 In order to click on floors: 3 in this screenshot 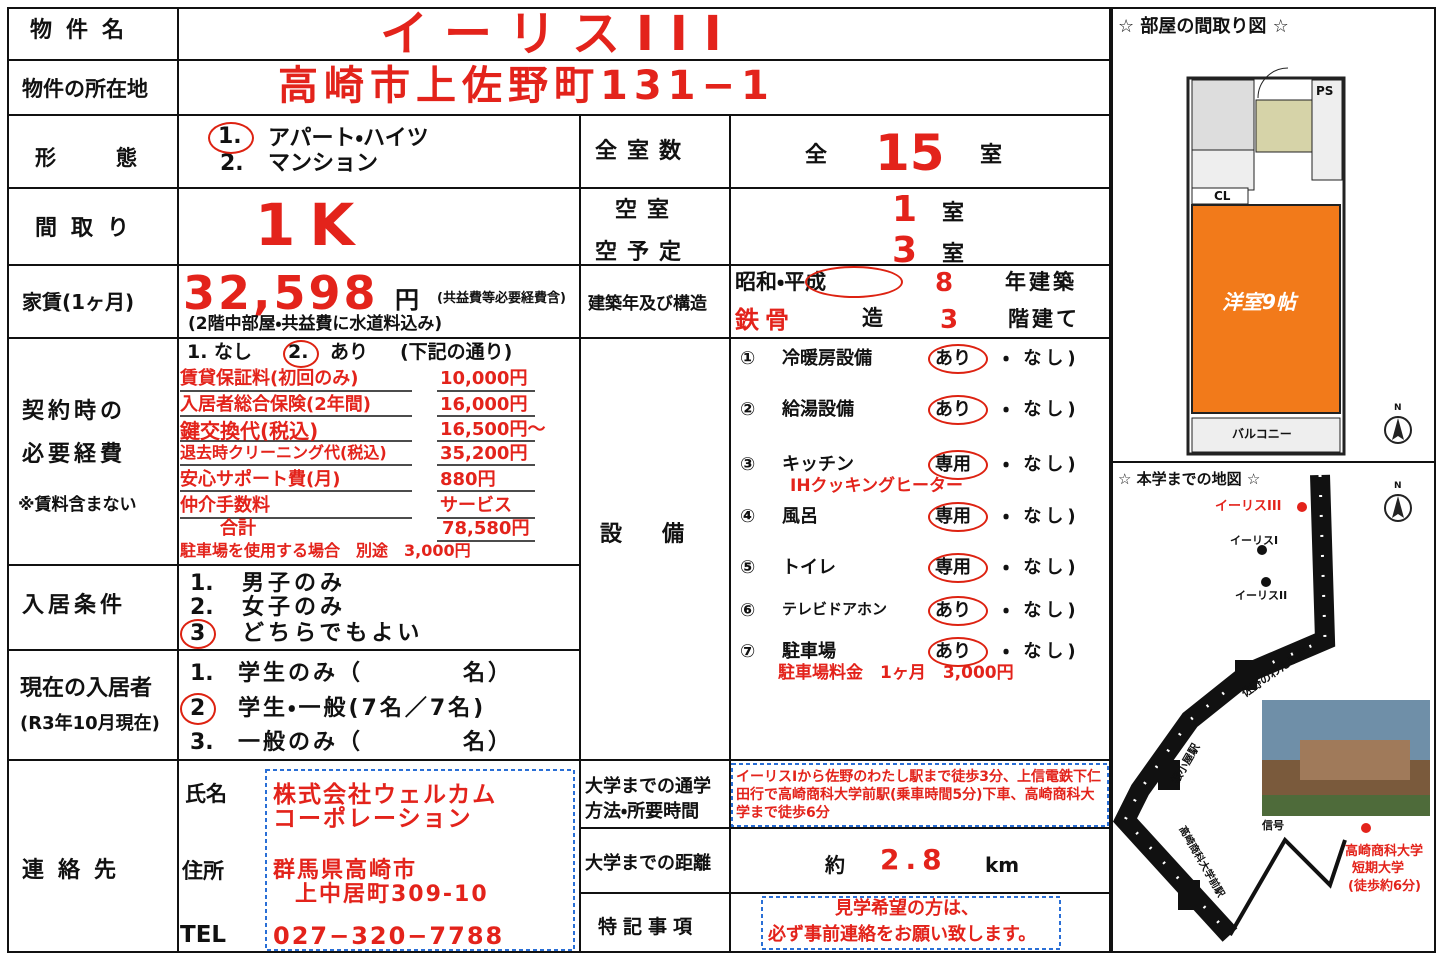, I will do `click(949, 320)`.